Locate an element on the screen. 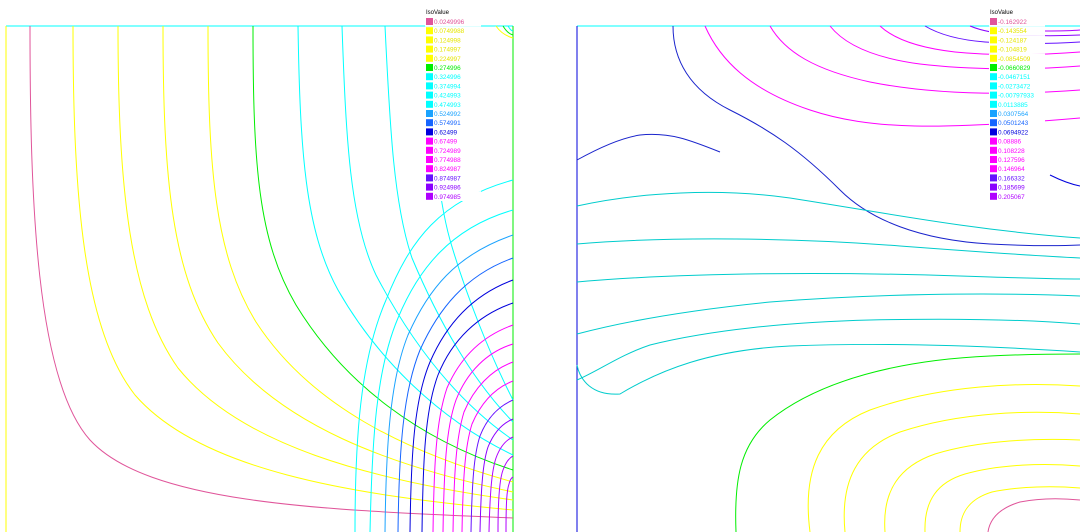 Image resolution: width=1080 pixels, height=532 pixels. left-legend-label-16: 0.824987 is located at coordinates (447, 169).